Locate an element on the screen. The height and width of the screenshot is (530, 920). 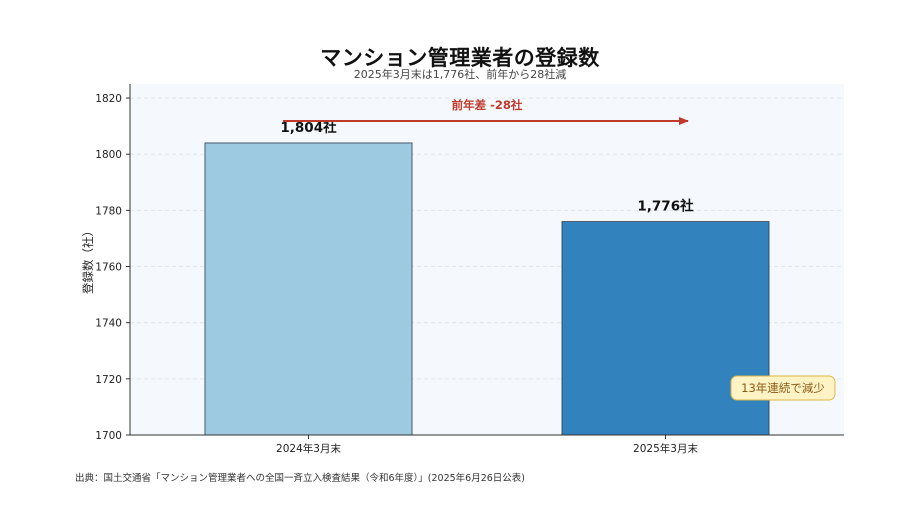
x-tick-label: 2024年3月末 is located at coordinates (308, 448).